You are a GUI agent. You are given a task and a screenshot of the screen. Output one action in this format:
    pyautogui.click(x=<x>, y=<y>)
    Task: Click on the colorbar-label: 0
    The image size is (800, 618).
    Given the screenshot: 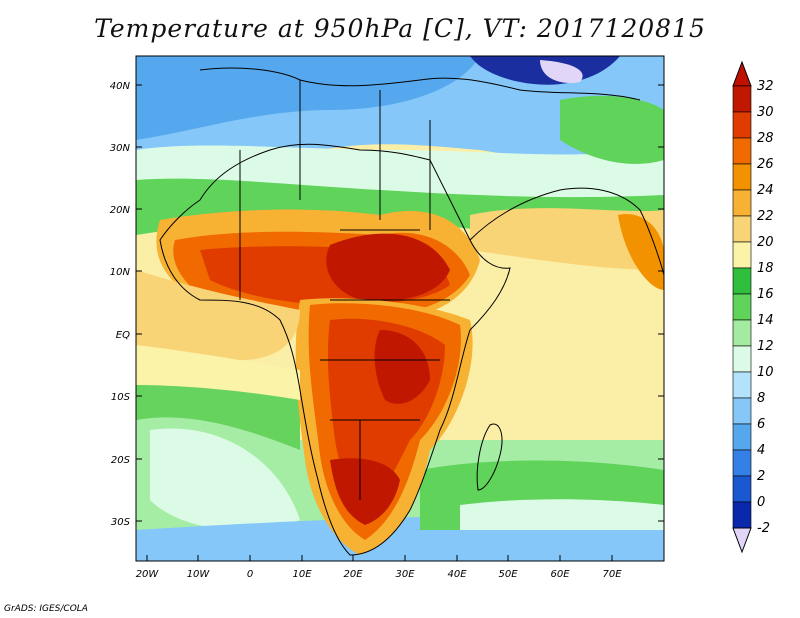 What is the action you would take?
    pyautogui.click(x=761, y=502)
    